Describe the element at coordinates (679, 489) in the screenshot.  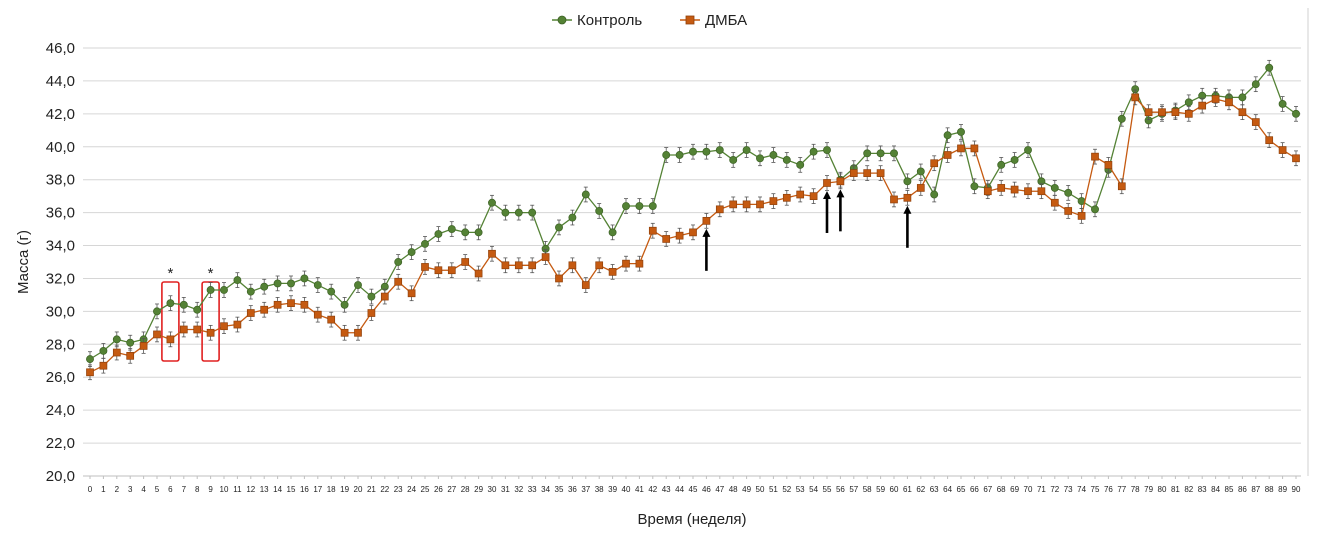
I see `x-tick-label: 44` at that location.